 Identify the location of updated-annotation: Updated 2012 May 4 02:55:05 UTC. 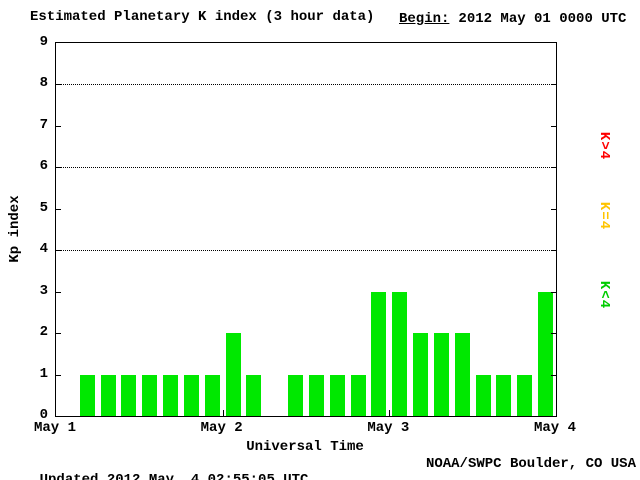
(157, 468).